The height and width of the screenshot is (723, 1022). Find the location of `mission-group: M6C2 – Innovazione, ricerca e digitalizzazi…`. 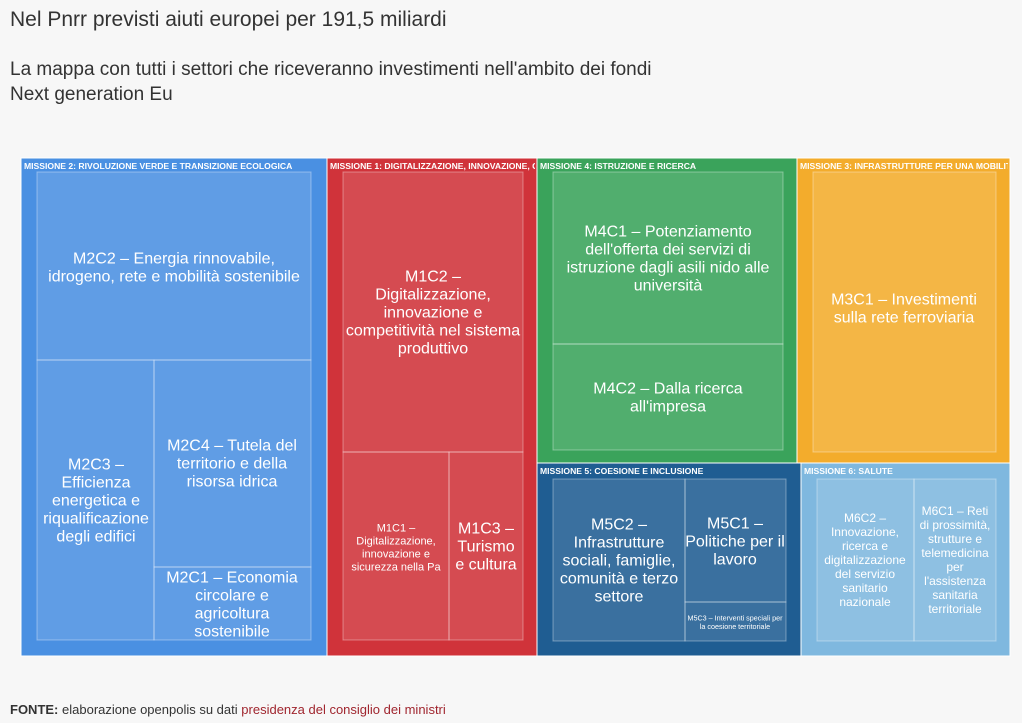

mission-group: M6C2 – Innovazione, ricerca e digitalizzazi… is located at coordinates (905, 559).